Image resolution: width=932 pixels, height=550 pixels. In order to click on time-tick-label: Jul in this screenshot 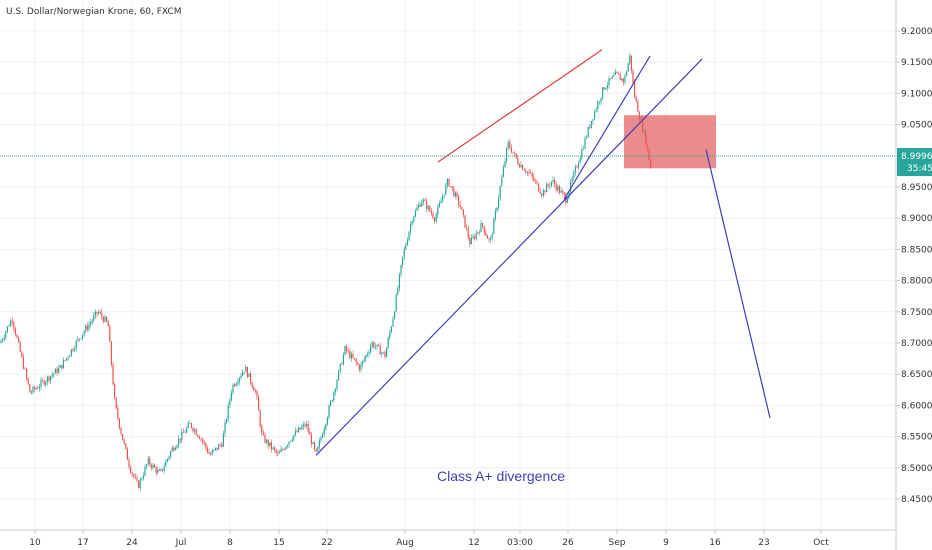, I will do `click(181, 543)`.